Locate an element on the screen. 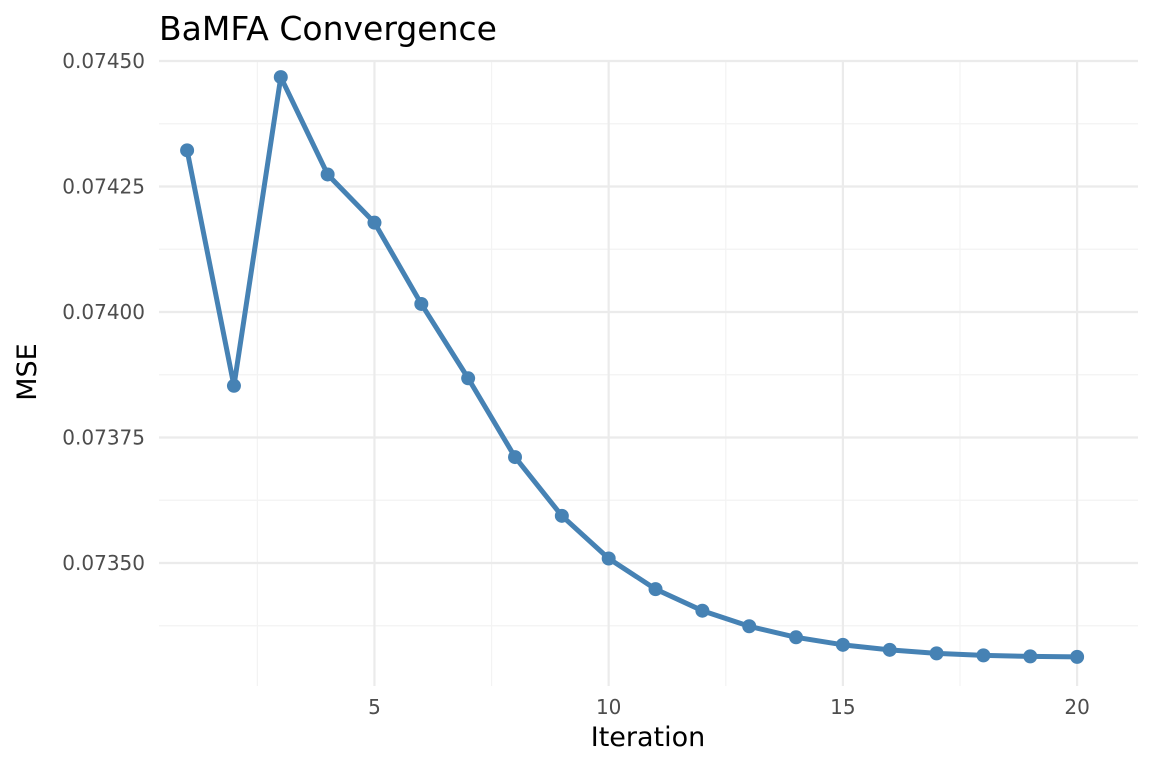 The width and height of the screenshot is (1152, 768). x-axis-title: Iteration is located at coordinates (648, 737).